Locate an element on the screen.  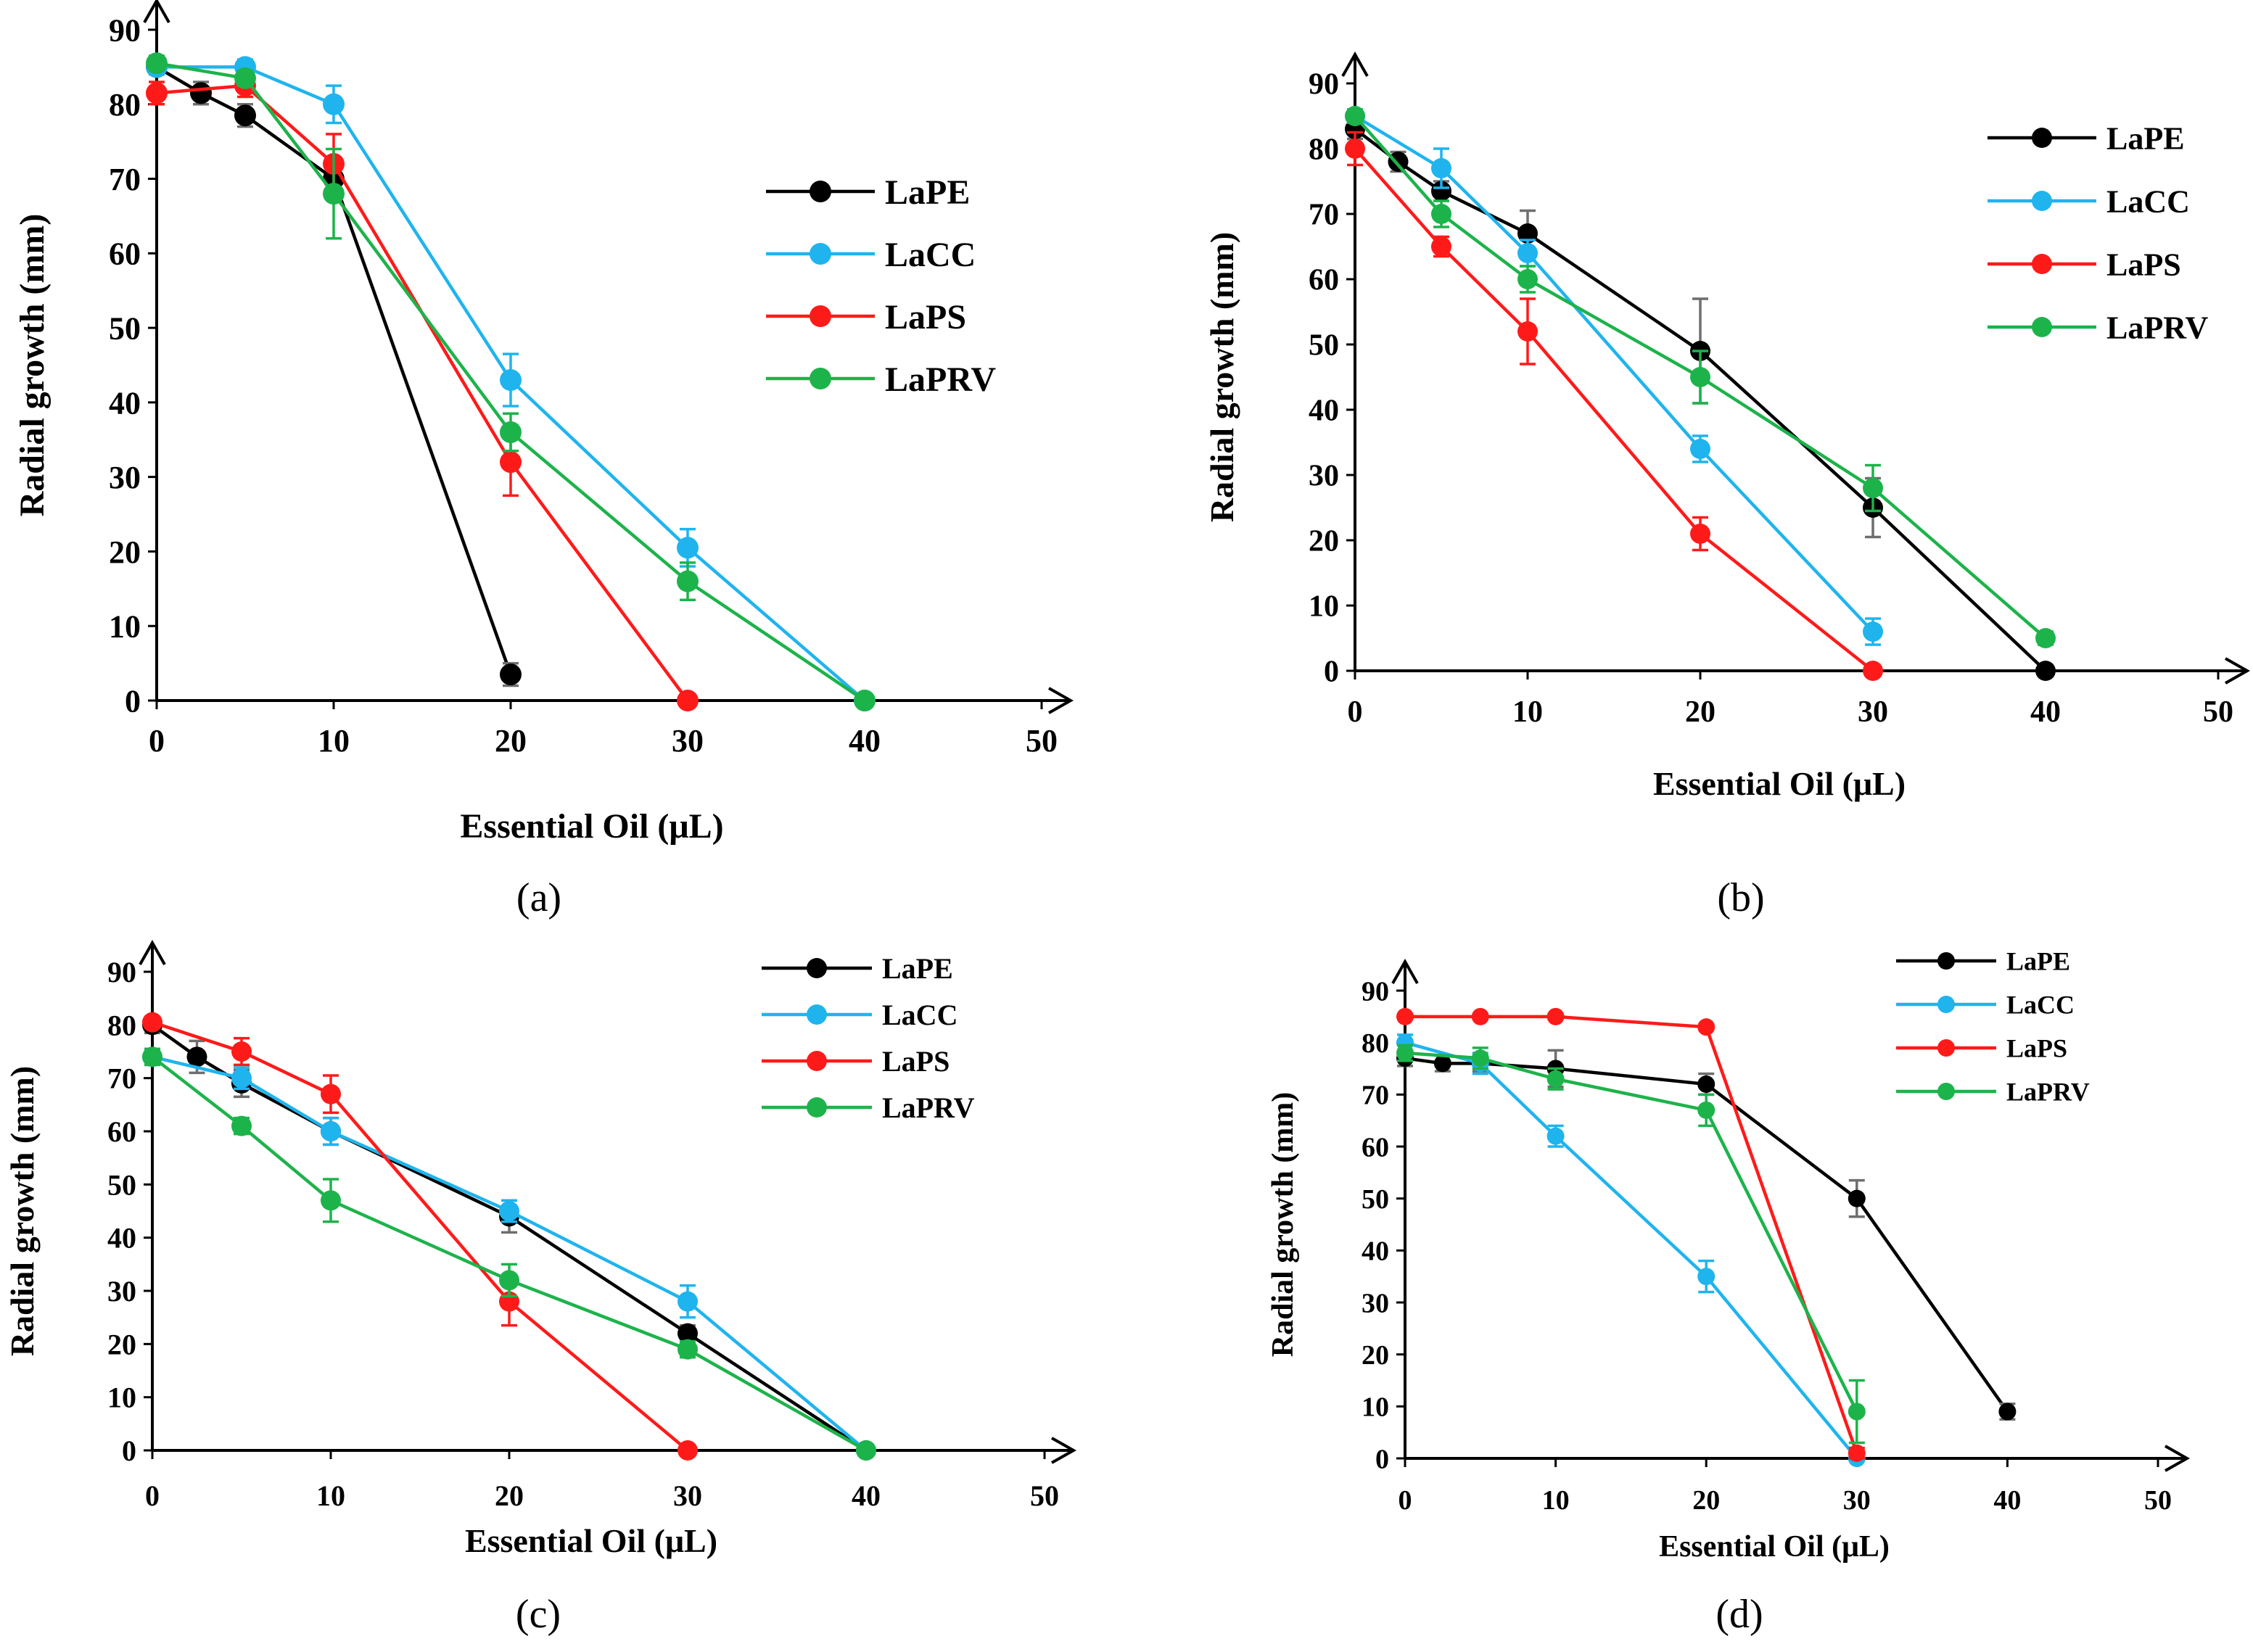
series-laprv: LaPRV is located at coordinates (558, 1253).